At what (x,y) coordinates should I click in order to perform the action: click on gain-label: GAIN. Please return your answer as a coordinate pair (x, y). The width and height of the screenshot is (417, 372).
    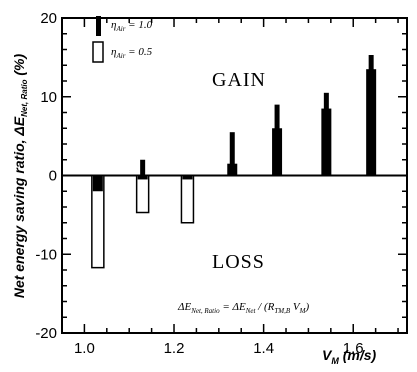
    Looking at the image, I should click on (239, 80).